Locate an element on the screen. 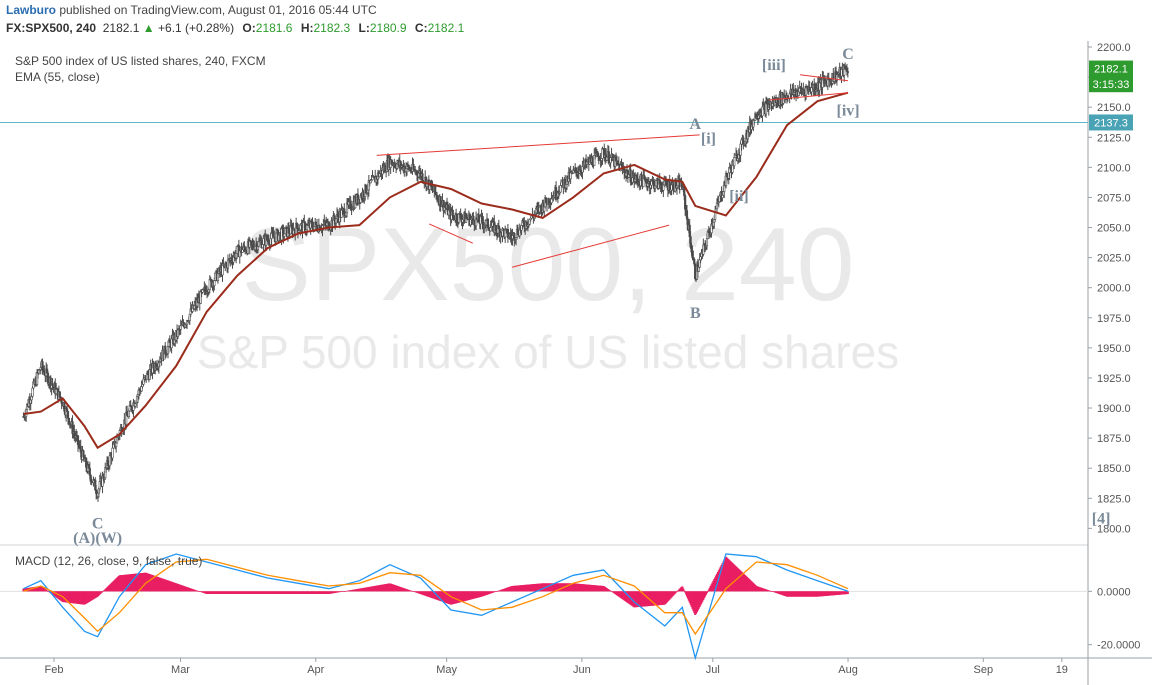 This screenshot has width=1152, height=685. time-tick-label: Sep is located at coordinates (984, 670).